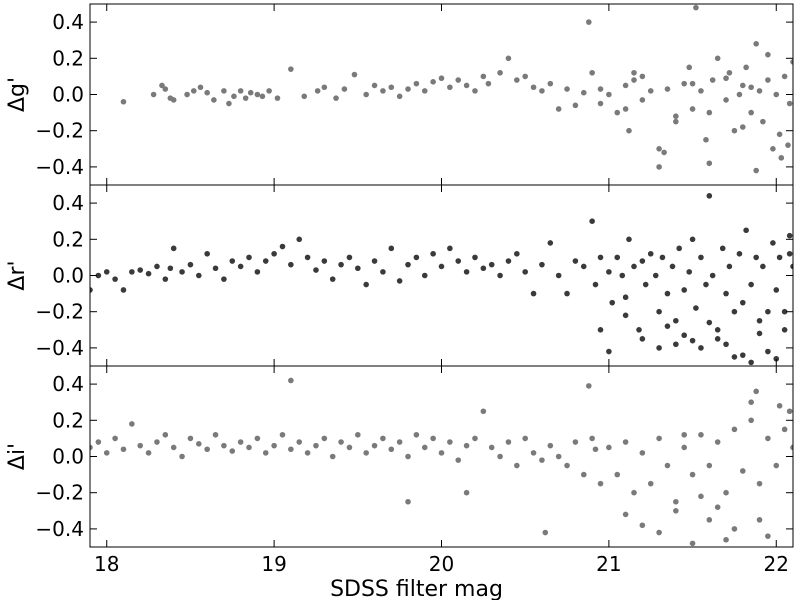 The image size is (800, 600). I want to click on y-axis-label: Δr', so click(17, 275).